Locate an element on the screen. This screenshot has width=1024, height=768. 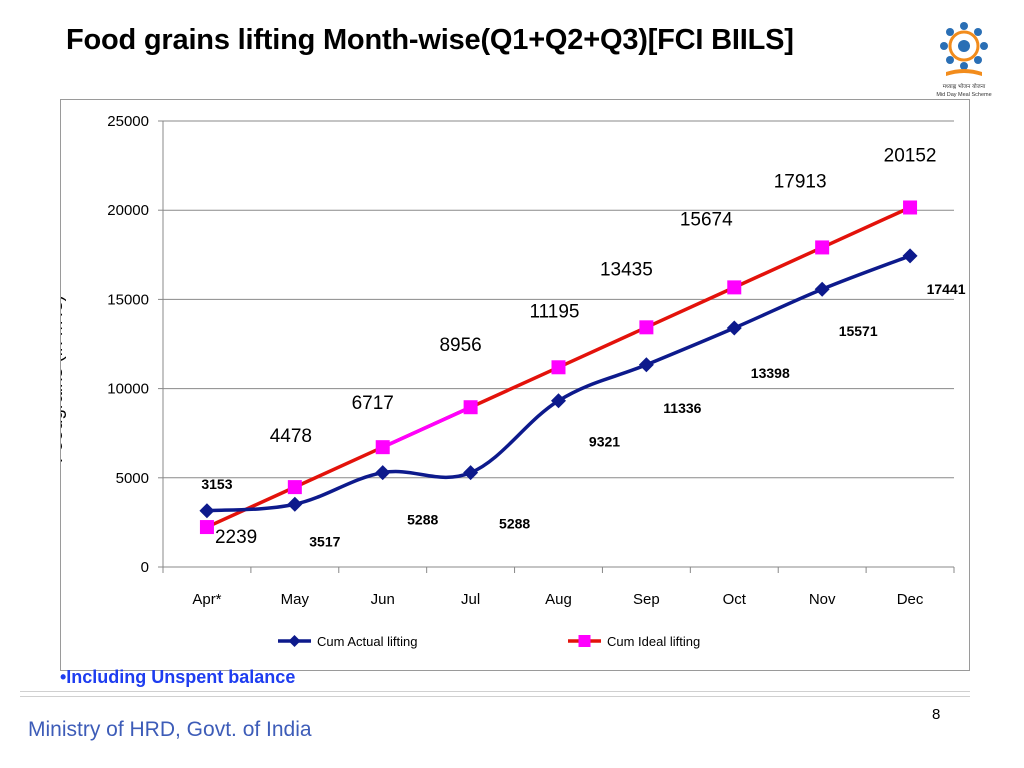
data-label-cum-ideal: 11195 is located at coordinates (554, 311).